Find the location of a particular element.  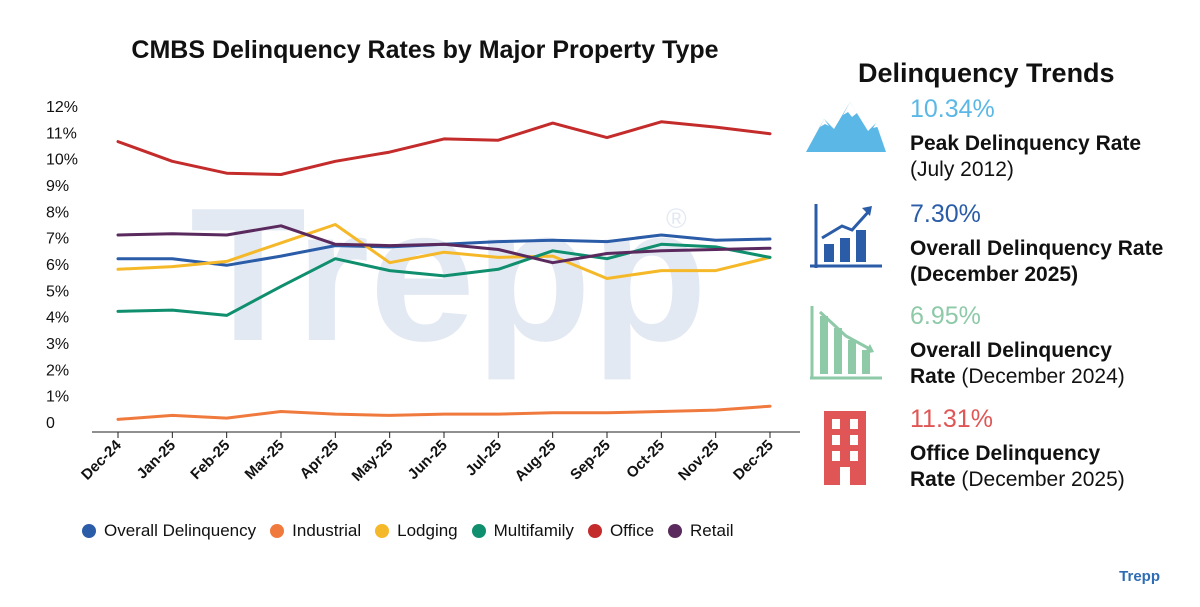

y-tick-label: 3% is located at coordinates (57, 344).